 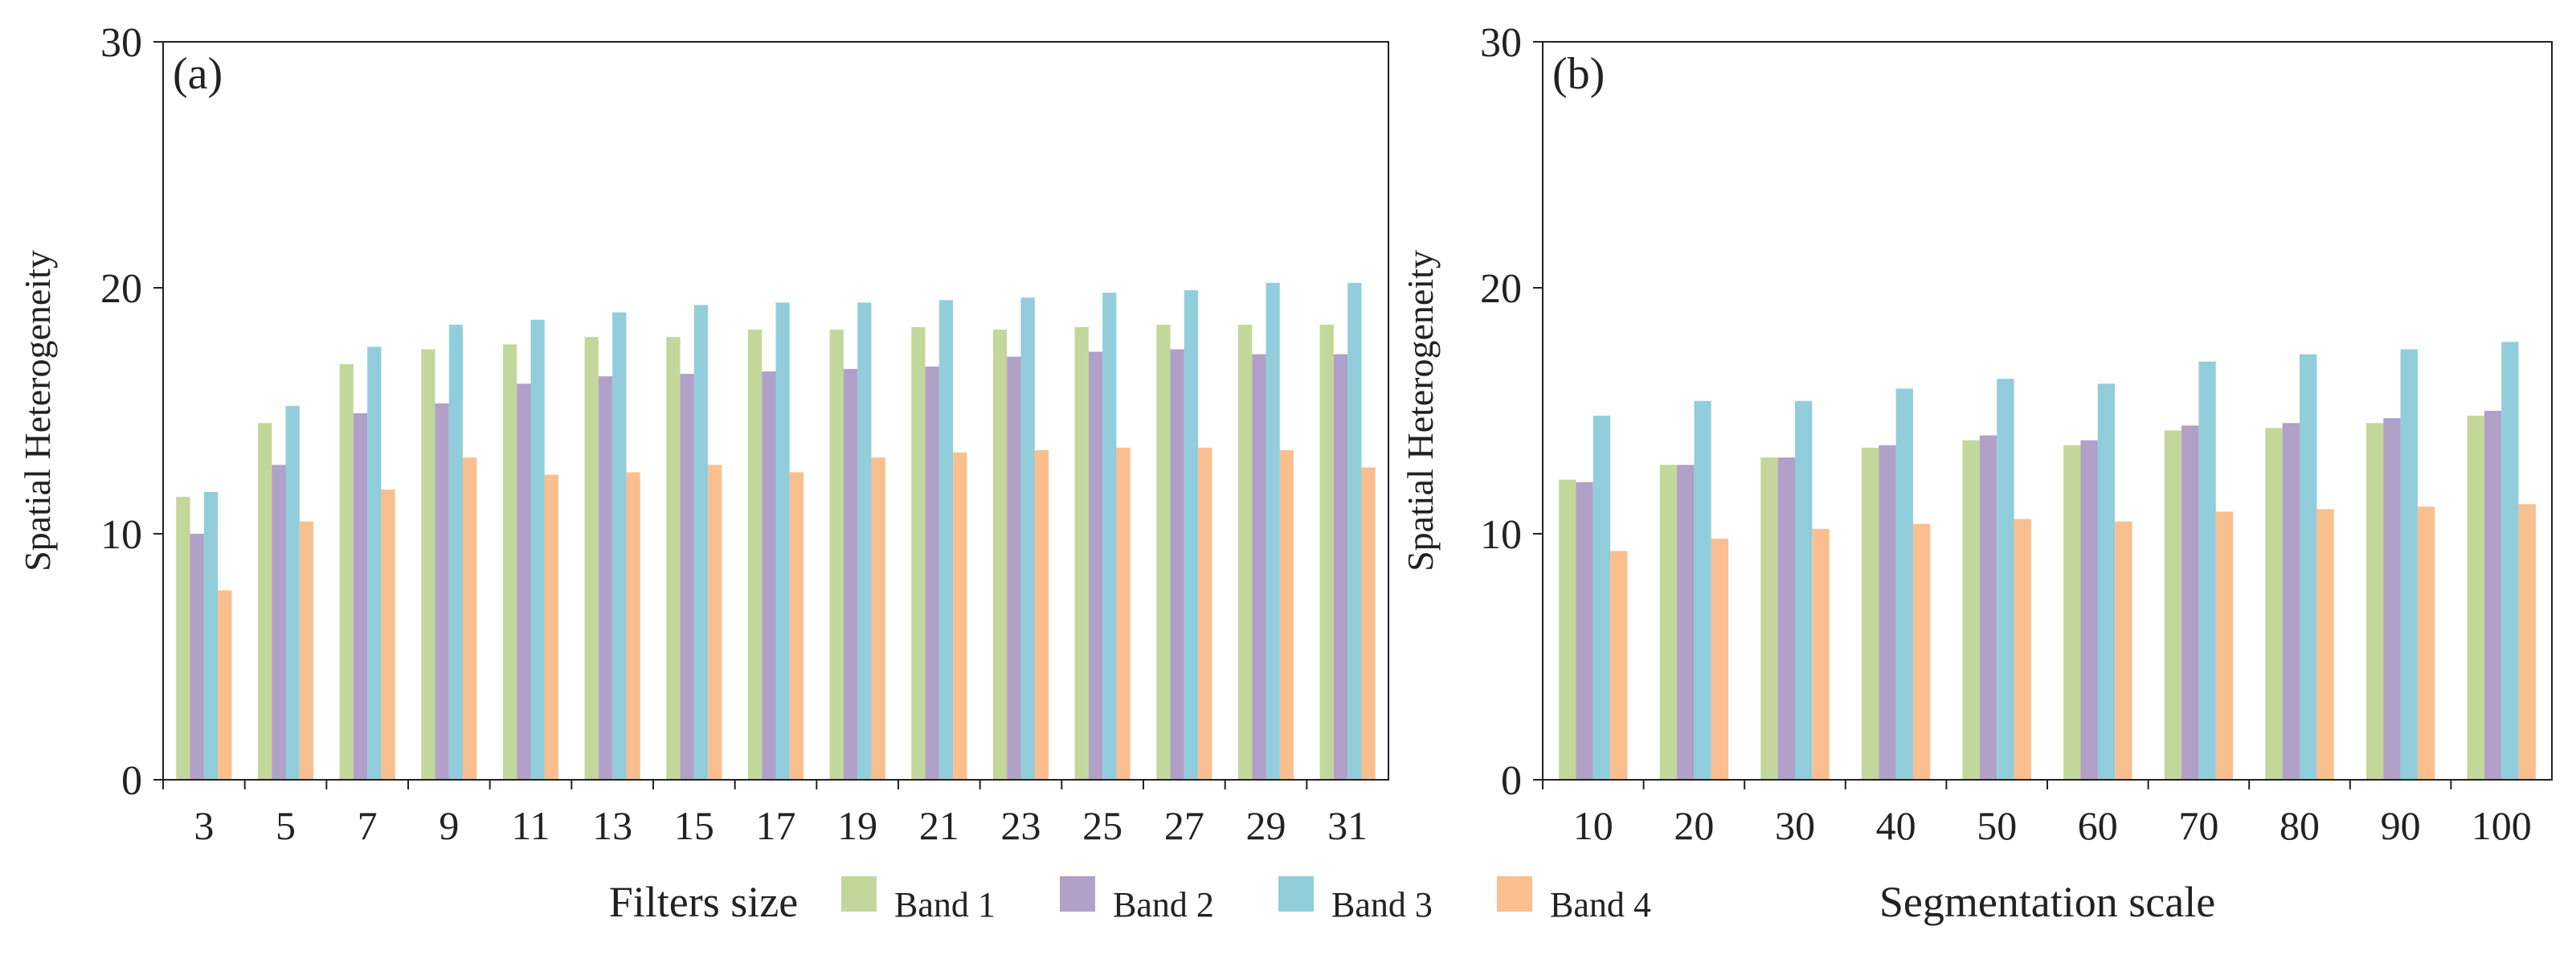 I want to click on panel-a-x-tick-label-5: 5, so click(x=286, y=825).